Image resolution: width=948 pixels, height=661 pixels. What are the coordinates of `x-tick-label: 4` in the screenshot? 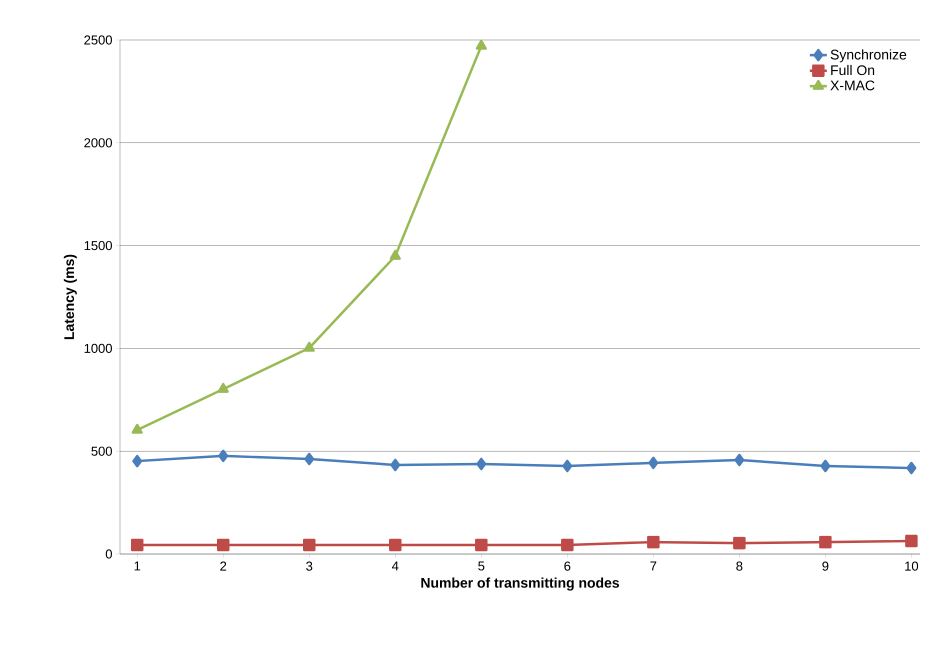 It's located at (395, 566).